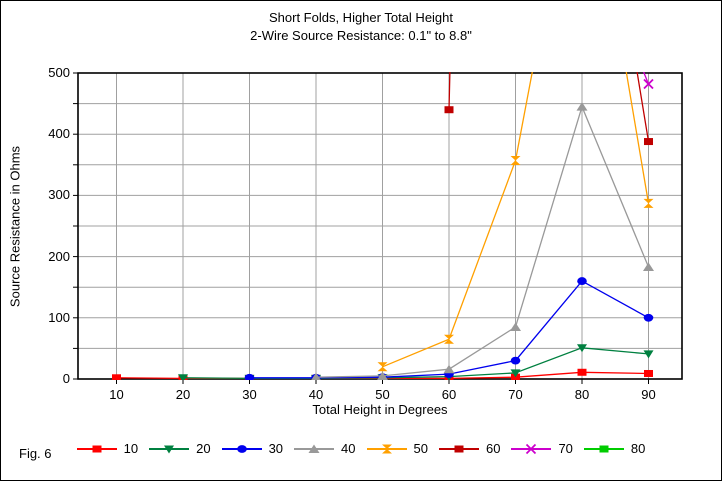 The height and width of the screenshot is (481, 722). What do you see at coordinates (348, 448) in the screenshot?
I see `legend-label: 40` at bounding box center [348, 448].